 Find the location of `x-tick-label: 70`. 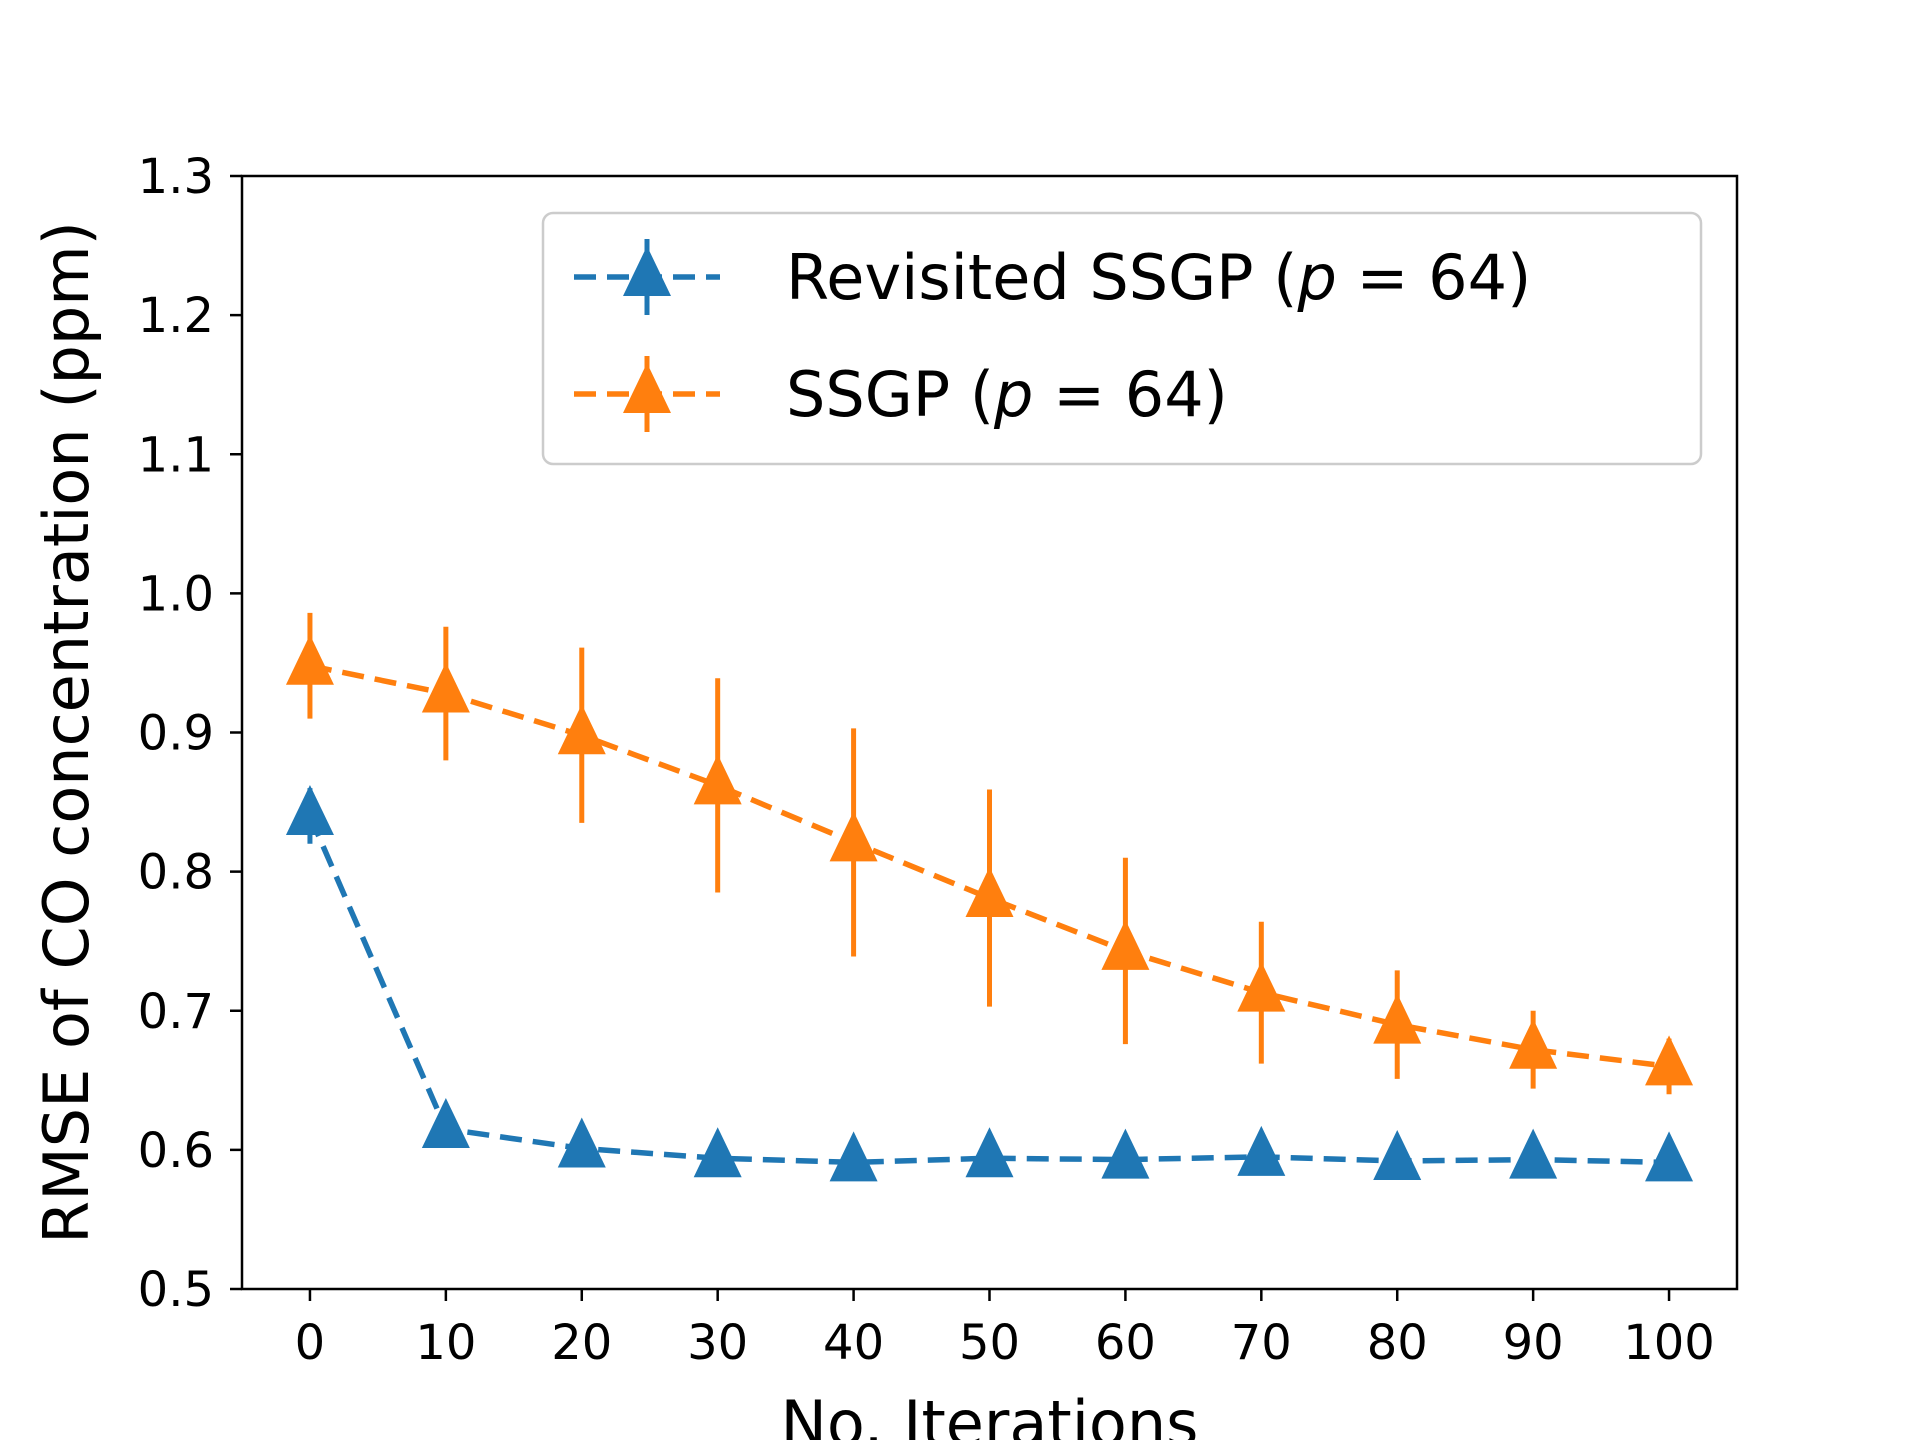

x-tick-label: 70 is located at coordinates (1261, 1343).